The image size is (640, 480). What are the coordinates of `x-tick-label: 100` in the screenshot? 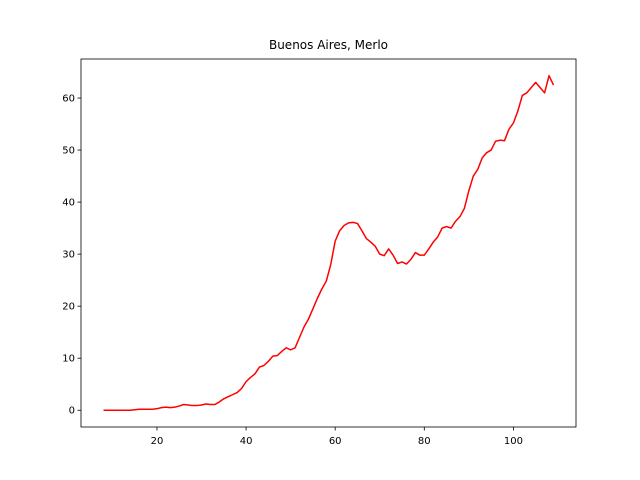 It's located at (513, 441).